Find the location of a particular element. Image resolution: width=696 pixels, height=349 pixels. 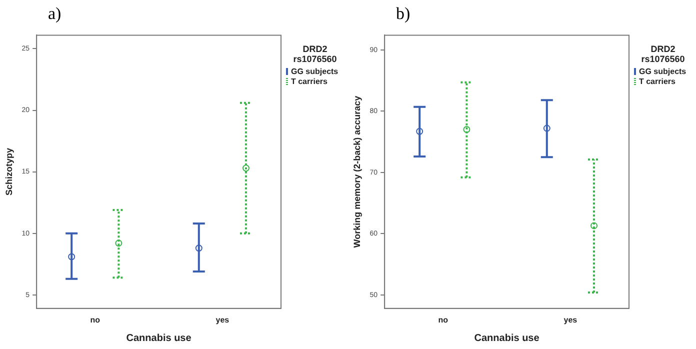

y-axis-title: Working memory (2-back) accuracy is located at coordinates (357, 172).